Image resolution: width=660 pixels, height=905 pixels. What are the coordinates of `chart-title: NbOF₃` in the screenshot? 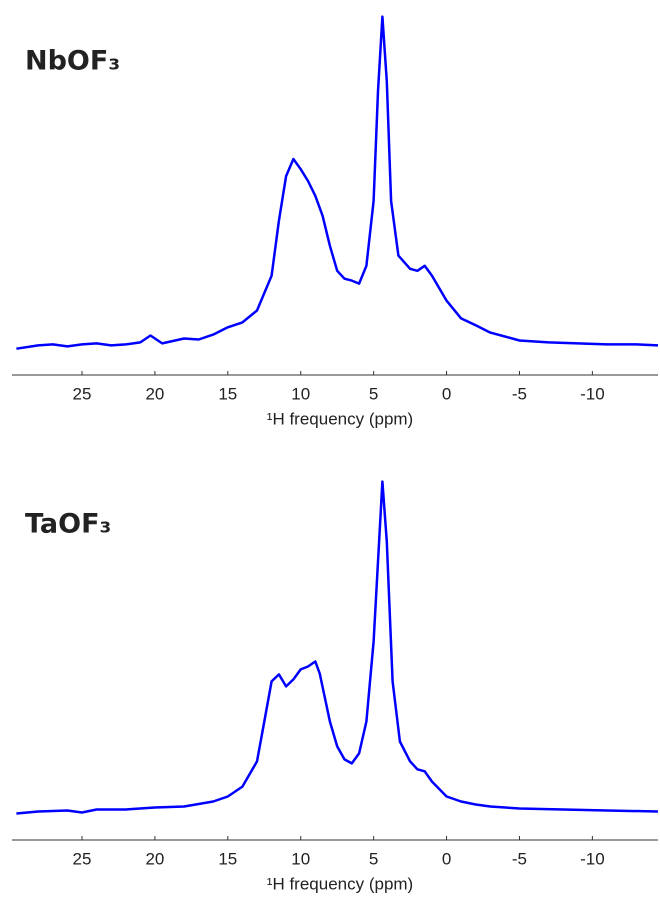 It's located at (72, 61).